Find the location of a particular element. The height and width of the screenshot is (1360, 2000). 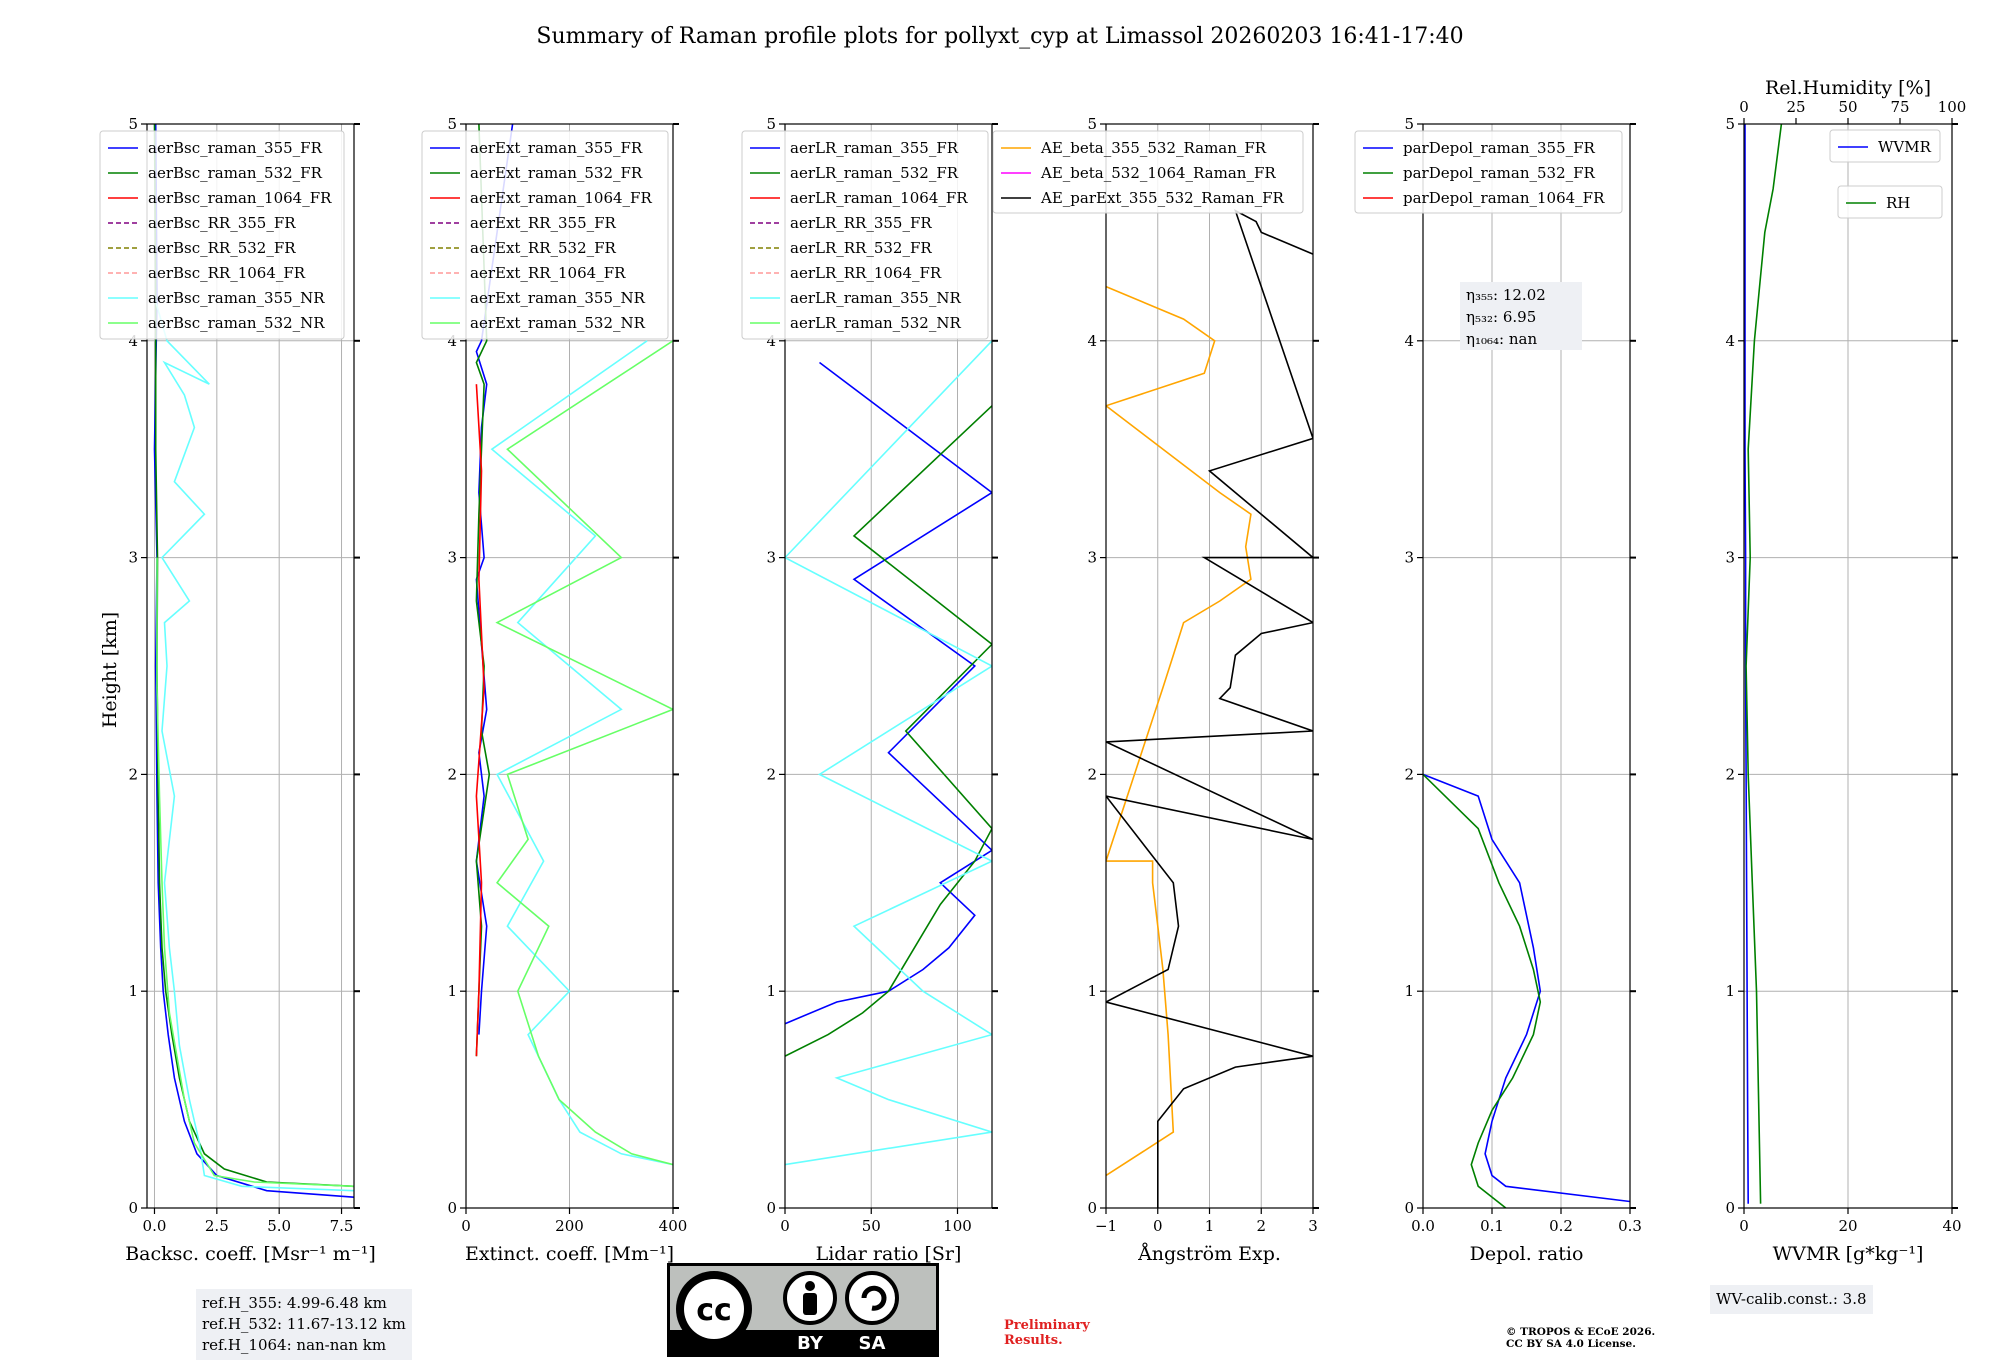

annotation-box is located at coordinates (1521, 316).